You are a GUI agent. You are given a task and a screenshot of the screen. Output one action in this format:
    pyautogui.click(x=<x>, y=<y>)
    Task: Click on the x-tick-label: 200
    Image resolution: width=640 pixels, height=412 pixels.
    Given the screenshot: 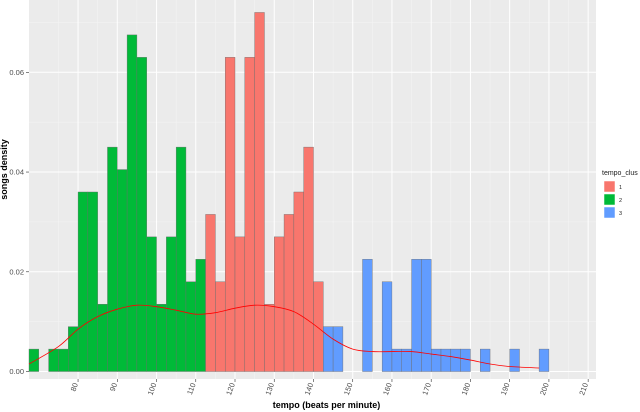 What is the action you would take?
    pyautogui.click(x=544, y=389)
    